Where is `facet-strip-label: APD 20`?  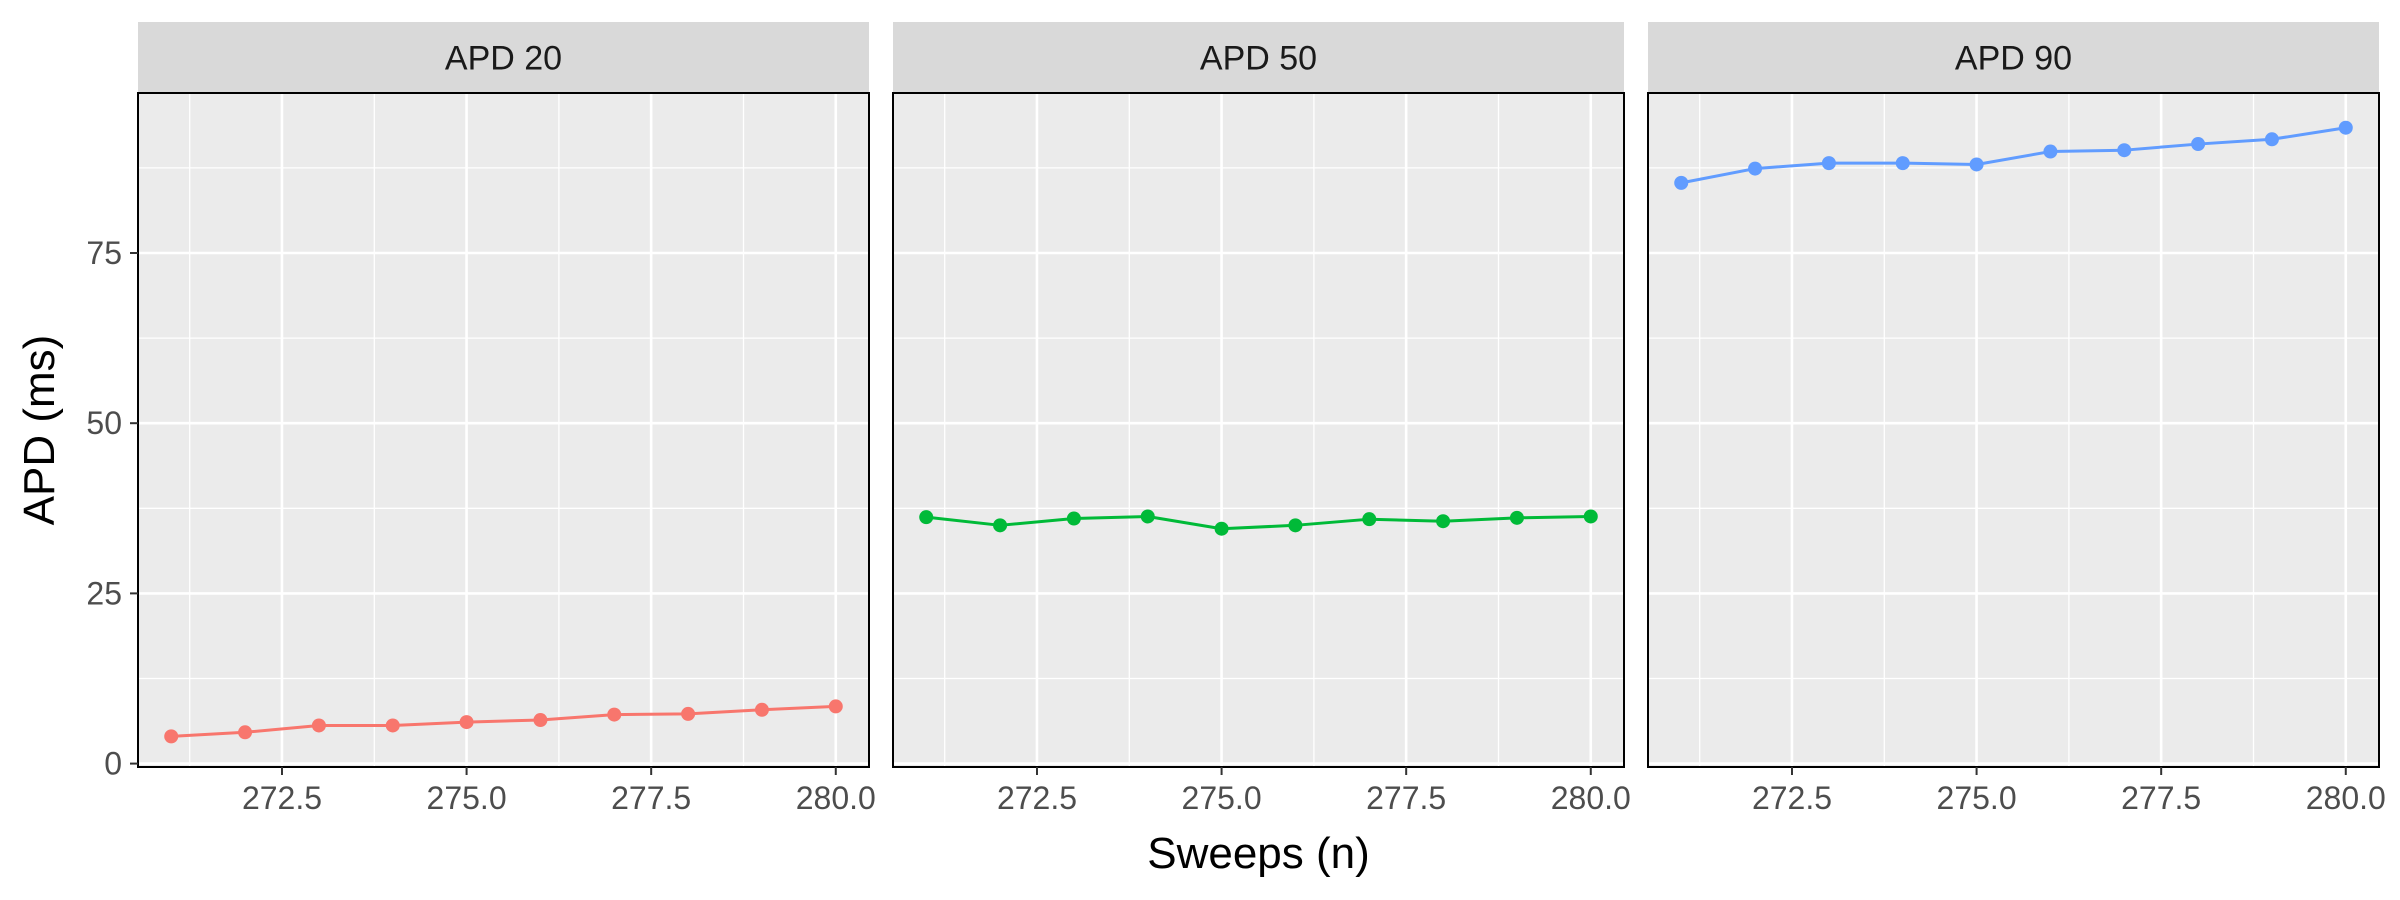
facet-strip-label: APD 20 is located at coordinates (503, 59).